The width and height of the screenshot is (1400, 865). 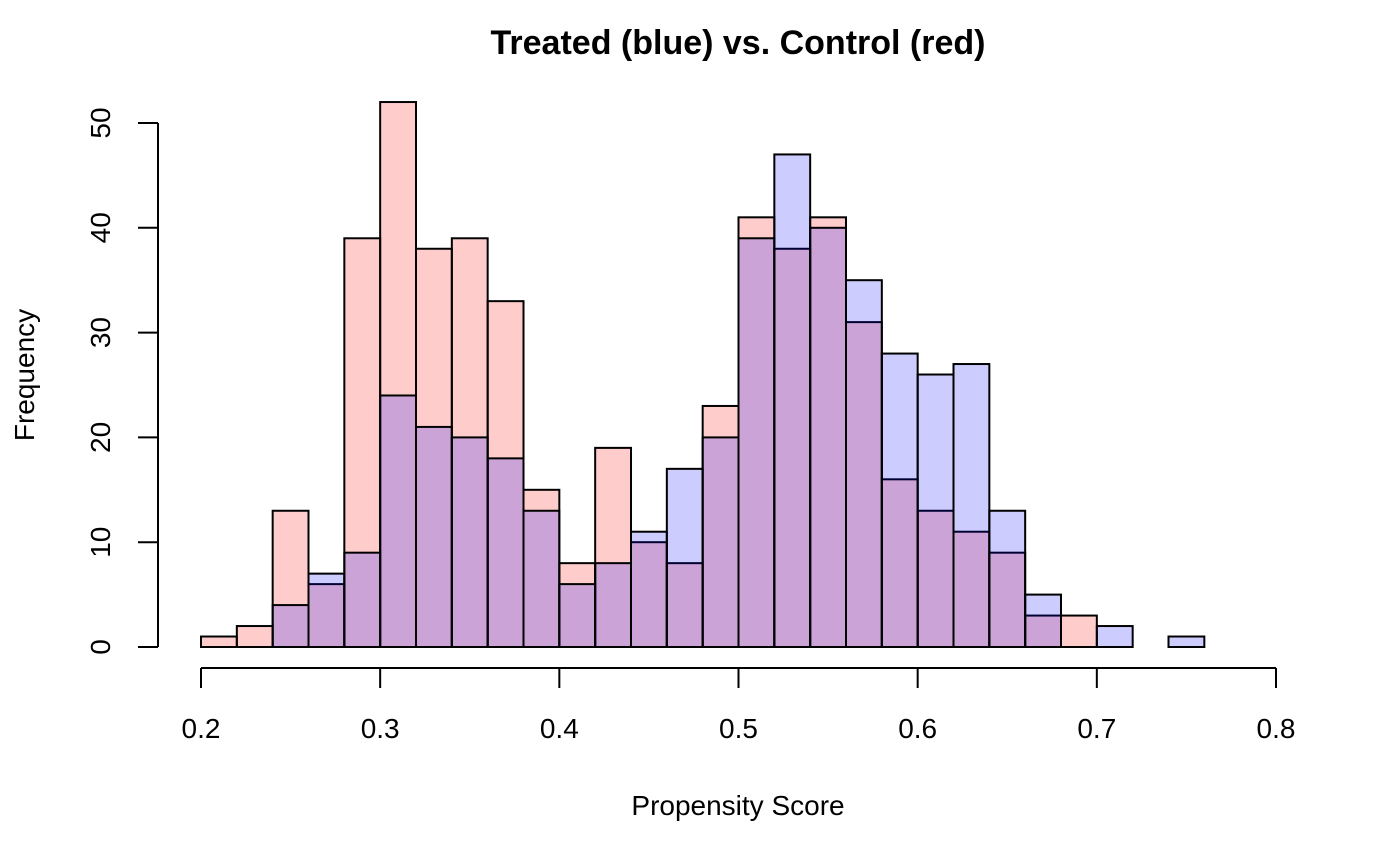 What do you see at coordinates (100, 437) in the screenshot?
I see `y-tick-label: 20` at bounding box center [100, 437].